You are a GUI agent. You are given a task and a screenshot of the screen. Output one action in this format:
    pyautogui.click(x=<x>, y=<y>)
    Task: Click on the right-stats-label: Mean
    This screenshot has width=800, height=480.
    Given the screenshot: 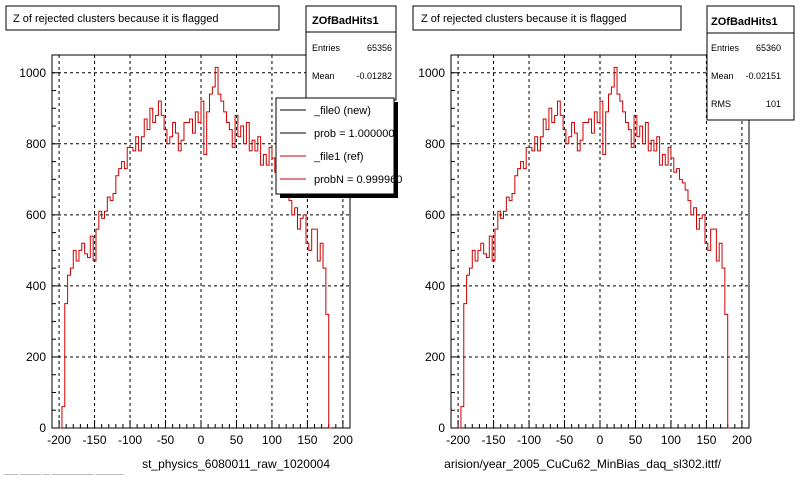 What is the action you would take?
    pyautogui.click(x=722, y=76)
    